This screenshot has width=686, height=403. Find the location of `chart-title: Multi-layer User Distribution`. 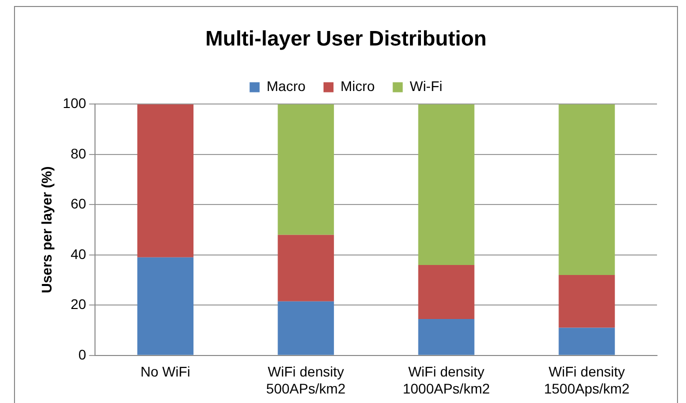

chart-title: Multi-layer User Distribution is located at coordinates (346, 38).